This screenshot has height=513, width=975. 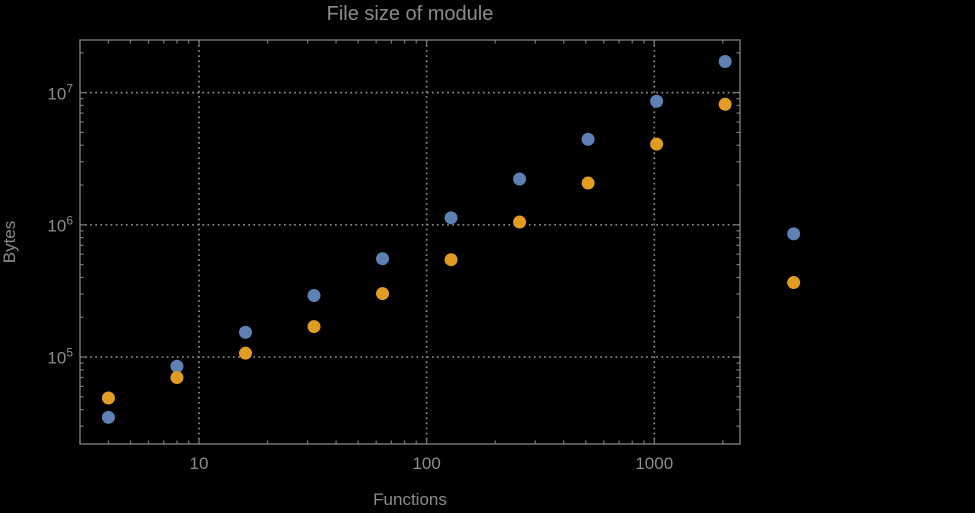 What do you see at coordinates (199, 463) in the screenshot?
I see `x-tick-label: 10` at bounding box center [199, 463].